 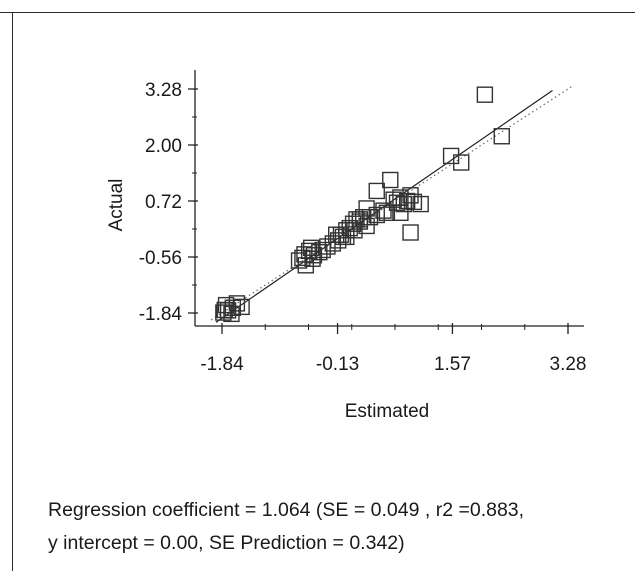 I want to click on x-axis-title: Estimated, so click(x=387, y=411).